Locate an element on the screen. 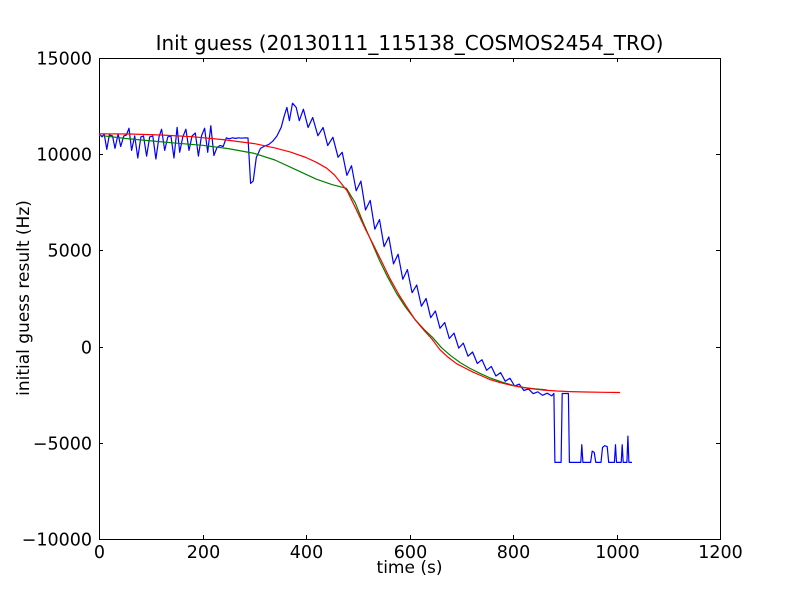 The image size is (800, 600). y-tick-label: 15000 is located at coordinates (64, 60).